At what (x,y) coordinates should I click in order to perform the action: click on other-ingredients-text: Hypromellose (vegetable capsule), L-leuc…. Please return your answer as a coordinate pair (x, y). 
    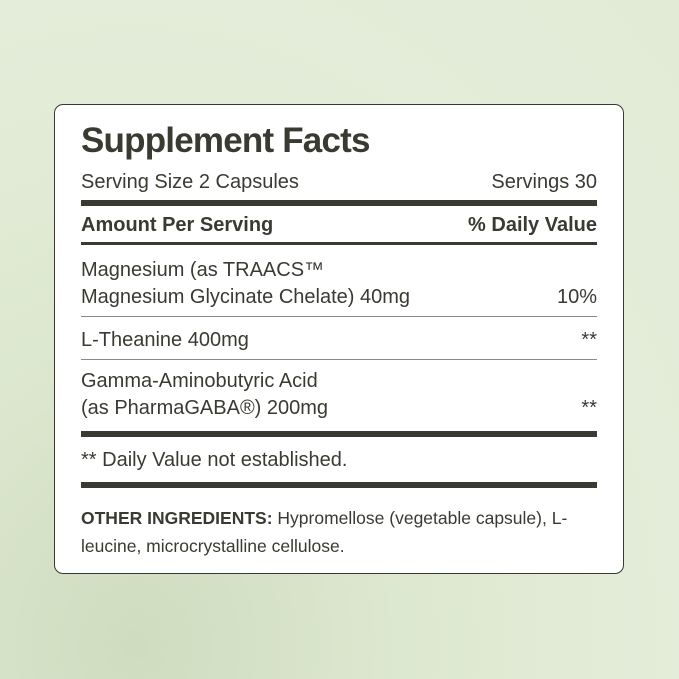
    Looking at the image, I should click on (324, 532).